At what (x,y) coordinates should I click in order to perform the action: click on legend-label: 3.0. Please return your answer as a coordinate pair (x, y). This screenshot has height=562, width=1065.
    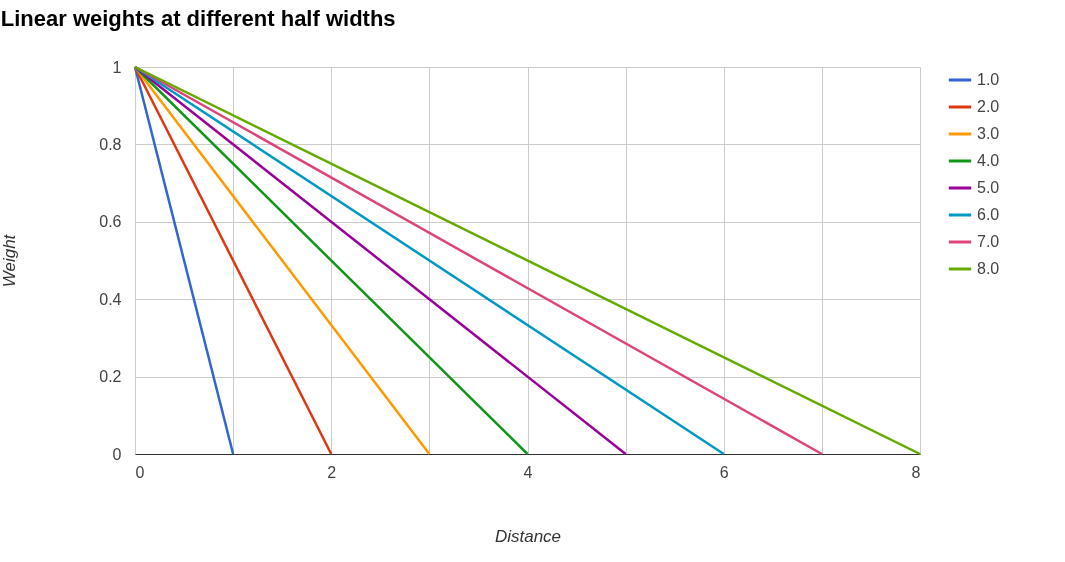
    Looking at the image, I should click on (988, 133).